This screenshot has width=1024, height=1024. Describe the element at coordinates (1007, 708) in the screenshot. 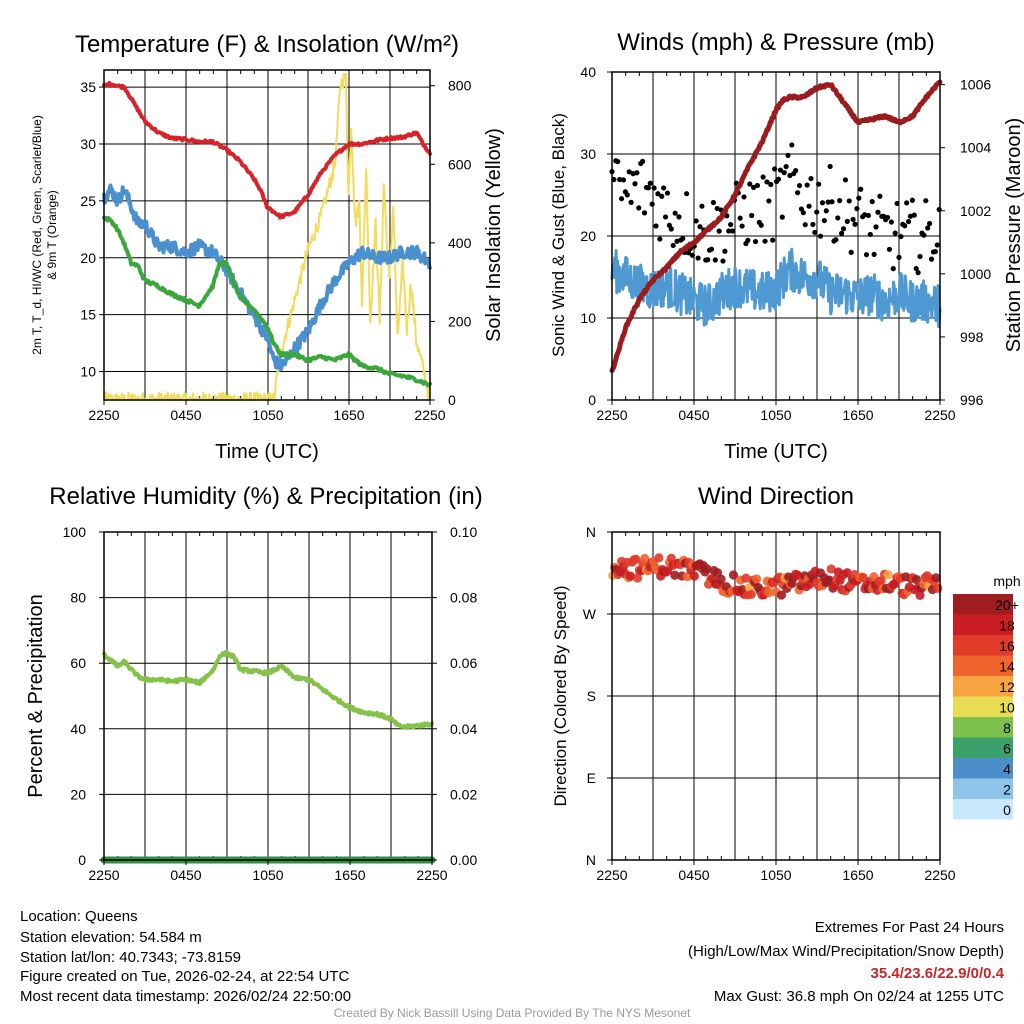

I see `colorbar-label: 10` at that location.